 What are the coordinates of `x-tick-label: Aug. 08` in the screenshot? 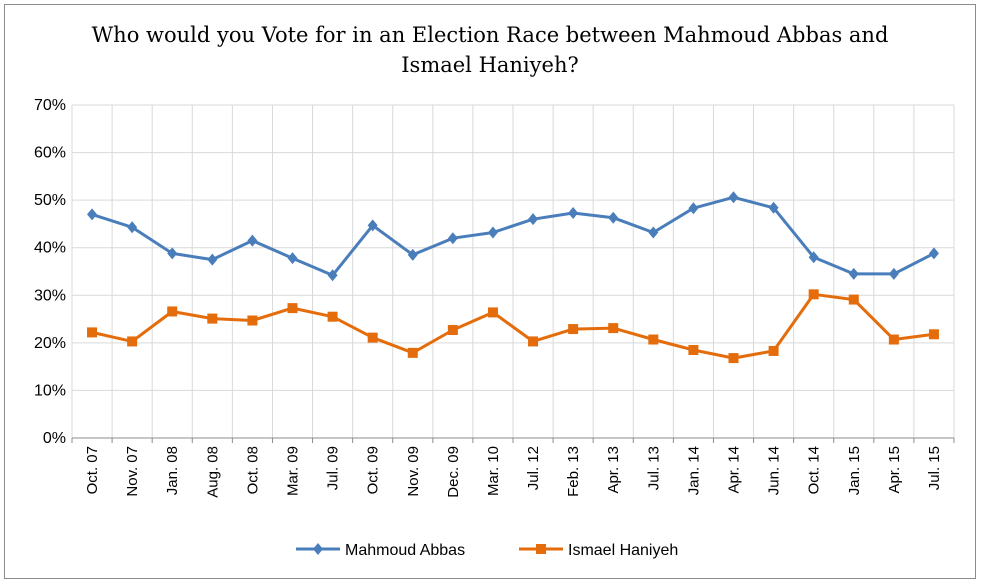 It's located at (212, 472).